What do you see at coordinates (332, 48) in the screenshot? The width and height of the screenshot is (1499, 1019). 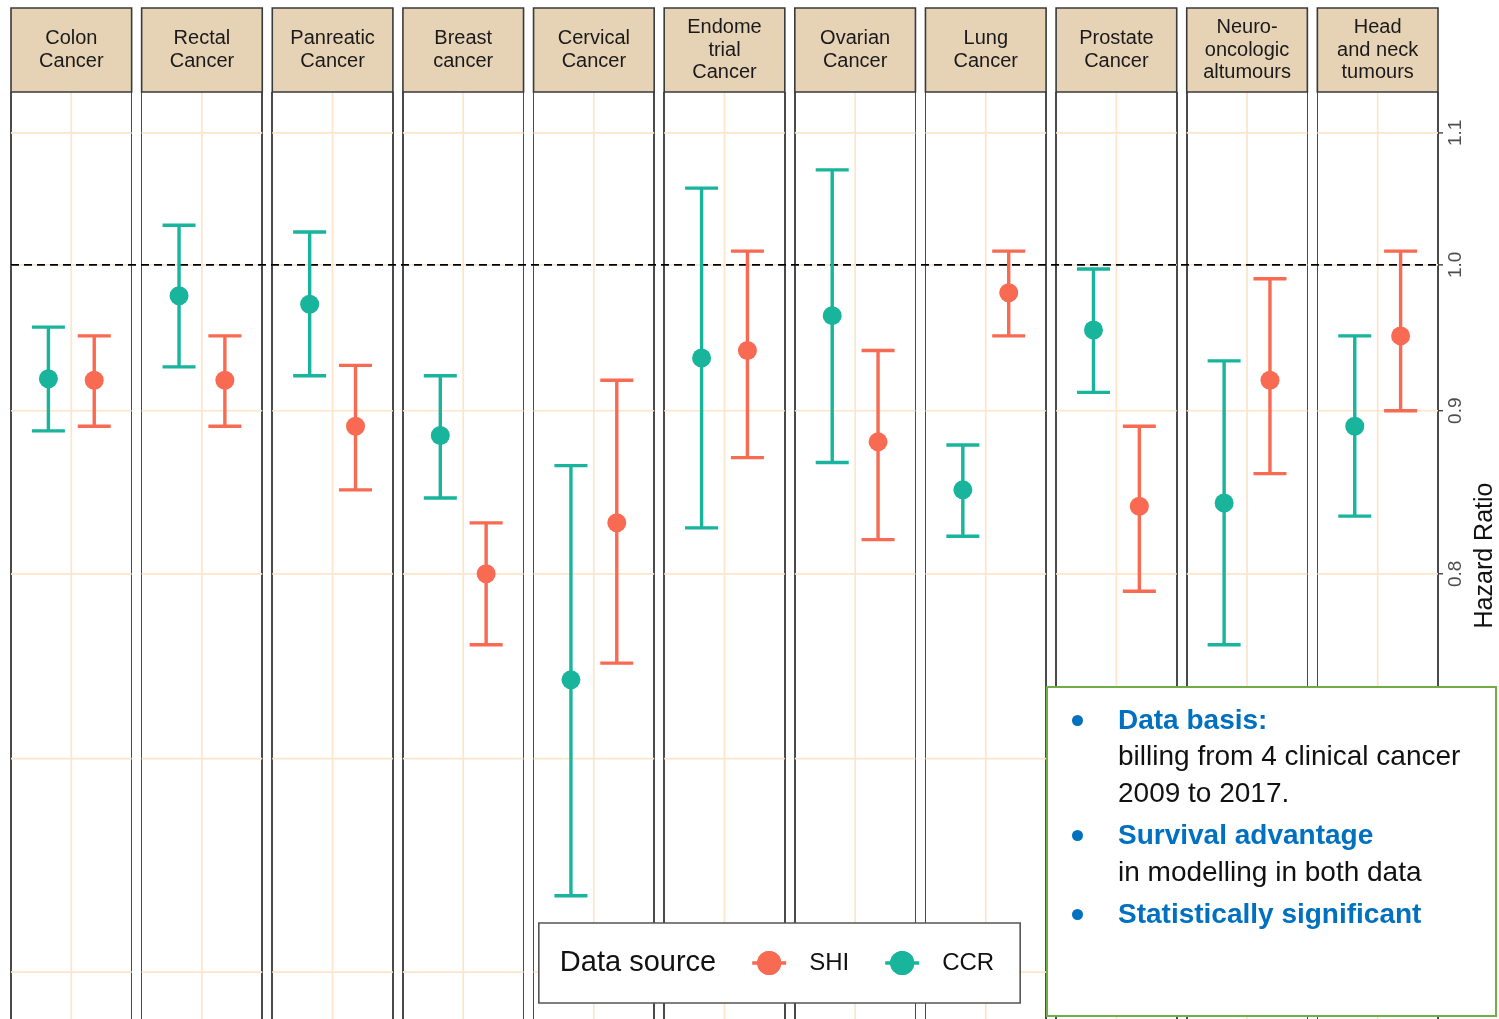 I see `x-tick-label: Panreatic Cancer` at bounding box center [332, 48].